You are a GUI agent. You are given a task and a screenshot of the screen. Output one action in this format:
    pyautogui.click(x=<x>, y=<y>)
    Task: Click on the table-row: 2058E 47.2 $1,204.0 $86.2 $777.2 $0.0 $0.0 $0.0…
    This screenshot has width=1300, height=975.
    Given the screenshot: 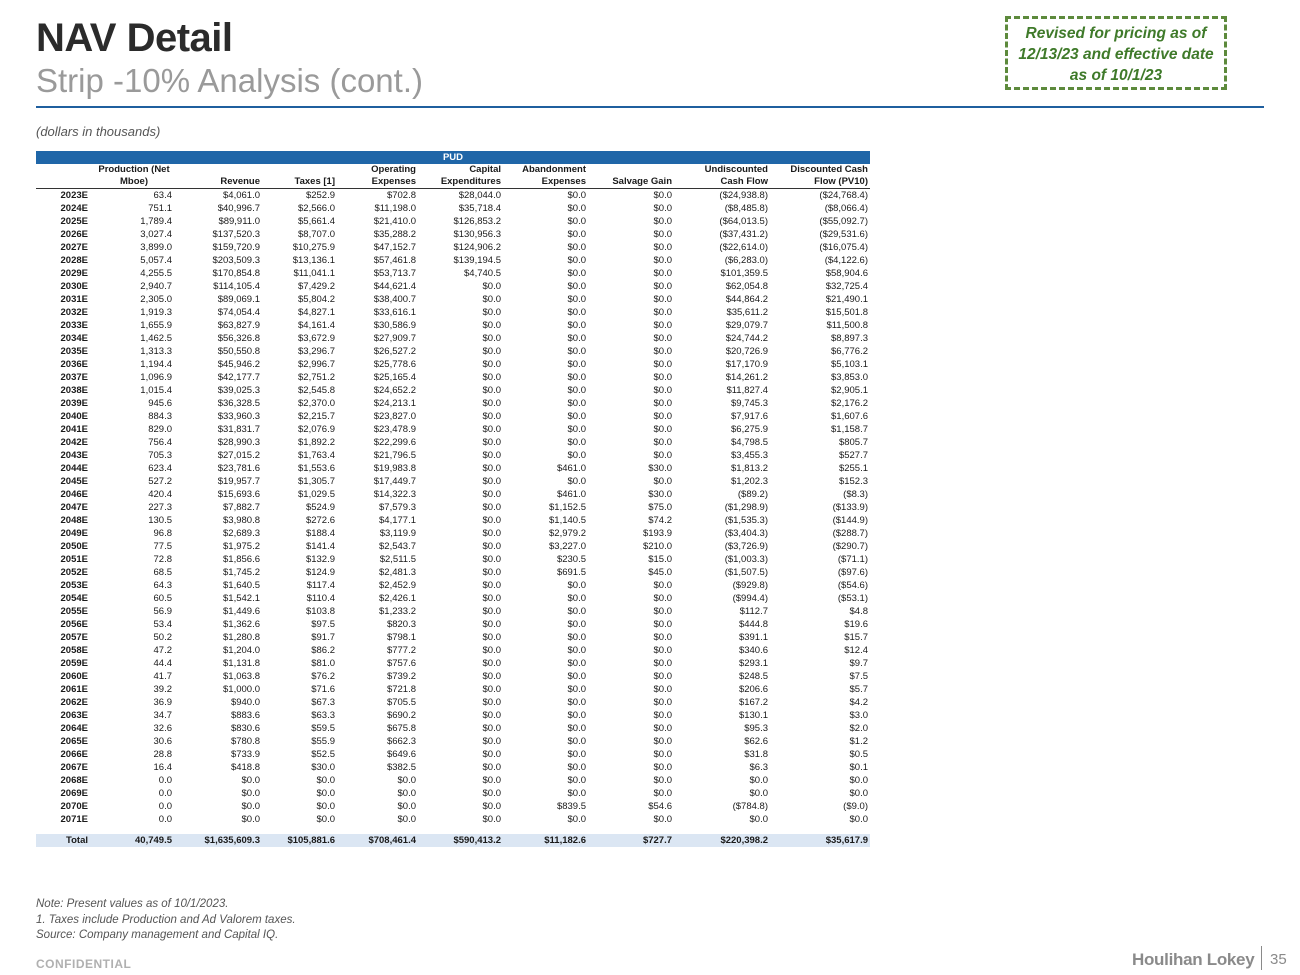 What is the action you would take?
    pyautogui.click(x=453, y=650)
    